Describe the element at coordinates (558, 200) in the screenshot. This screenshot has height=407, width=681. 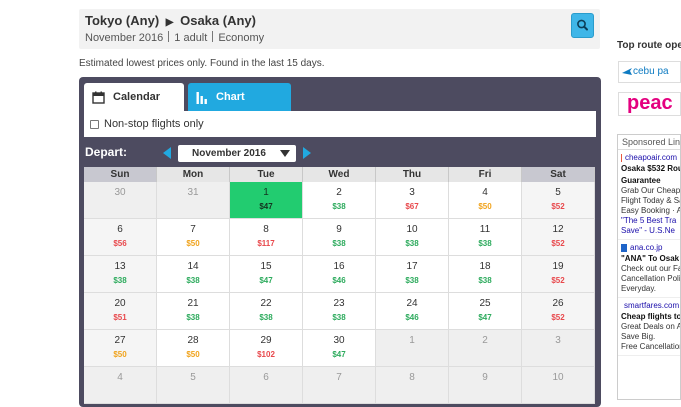
I see `calendar-day: 5 $52` at that location.